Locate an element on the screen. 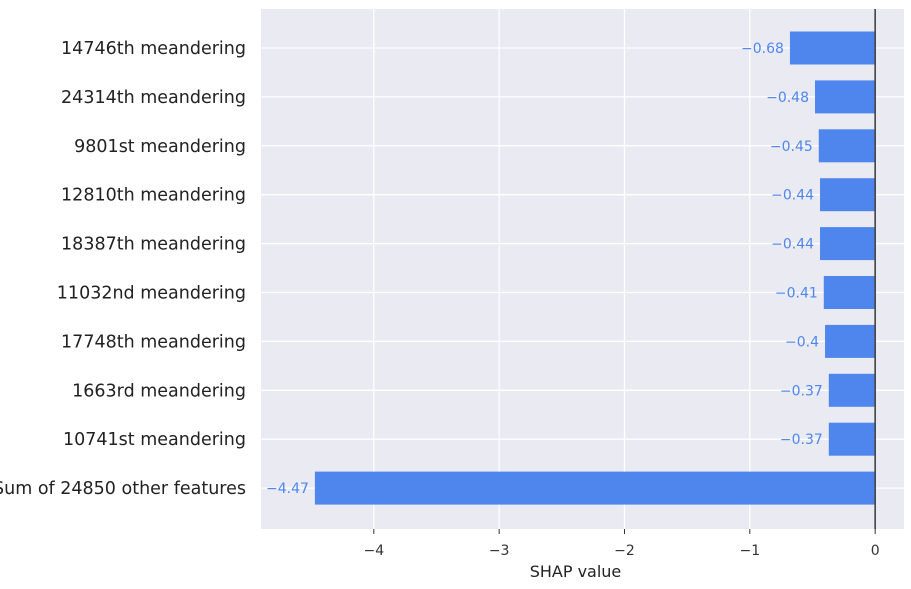 This screenshot has height=589, width=911. feature-label: 17748th meandering is located at coordinates (153, 342).